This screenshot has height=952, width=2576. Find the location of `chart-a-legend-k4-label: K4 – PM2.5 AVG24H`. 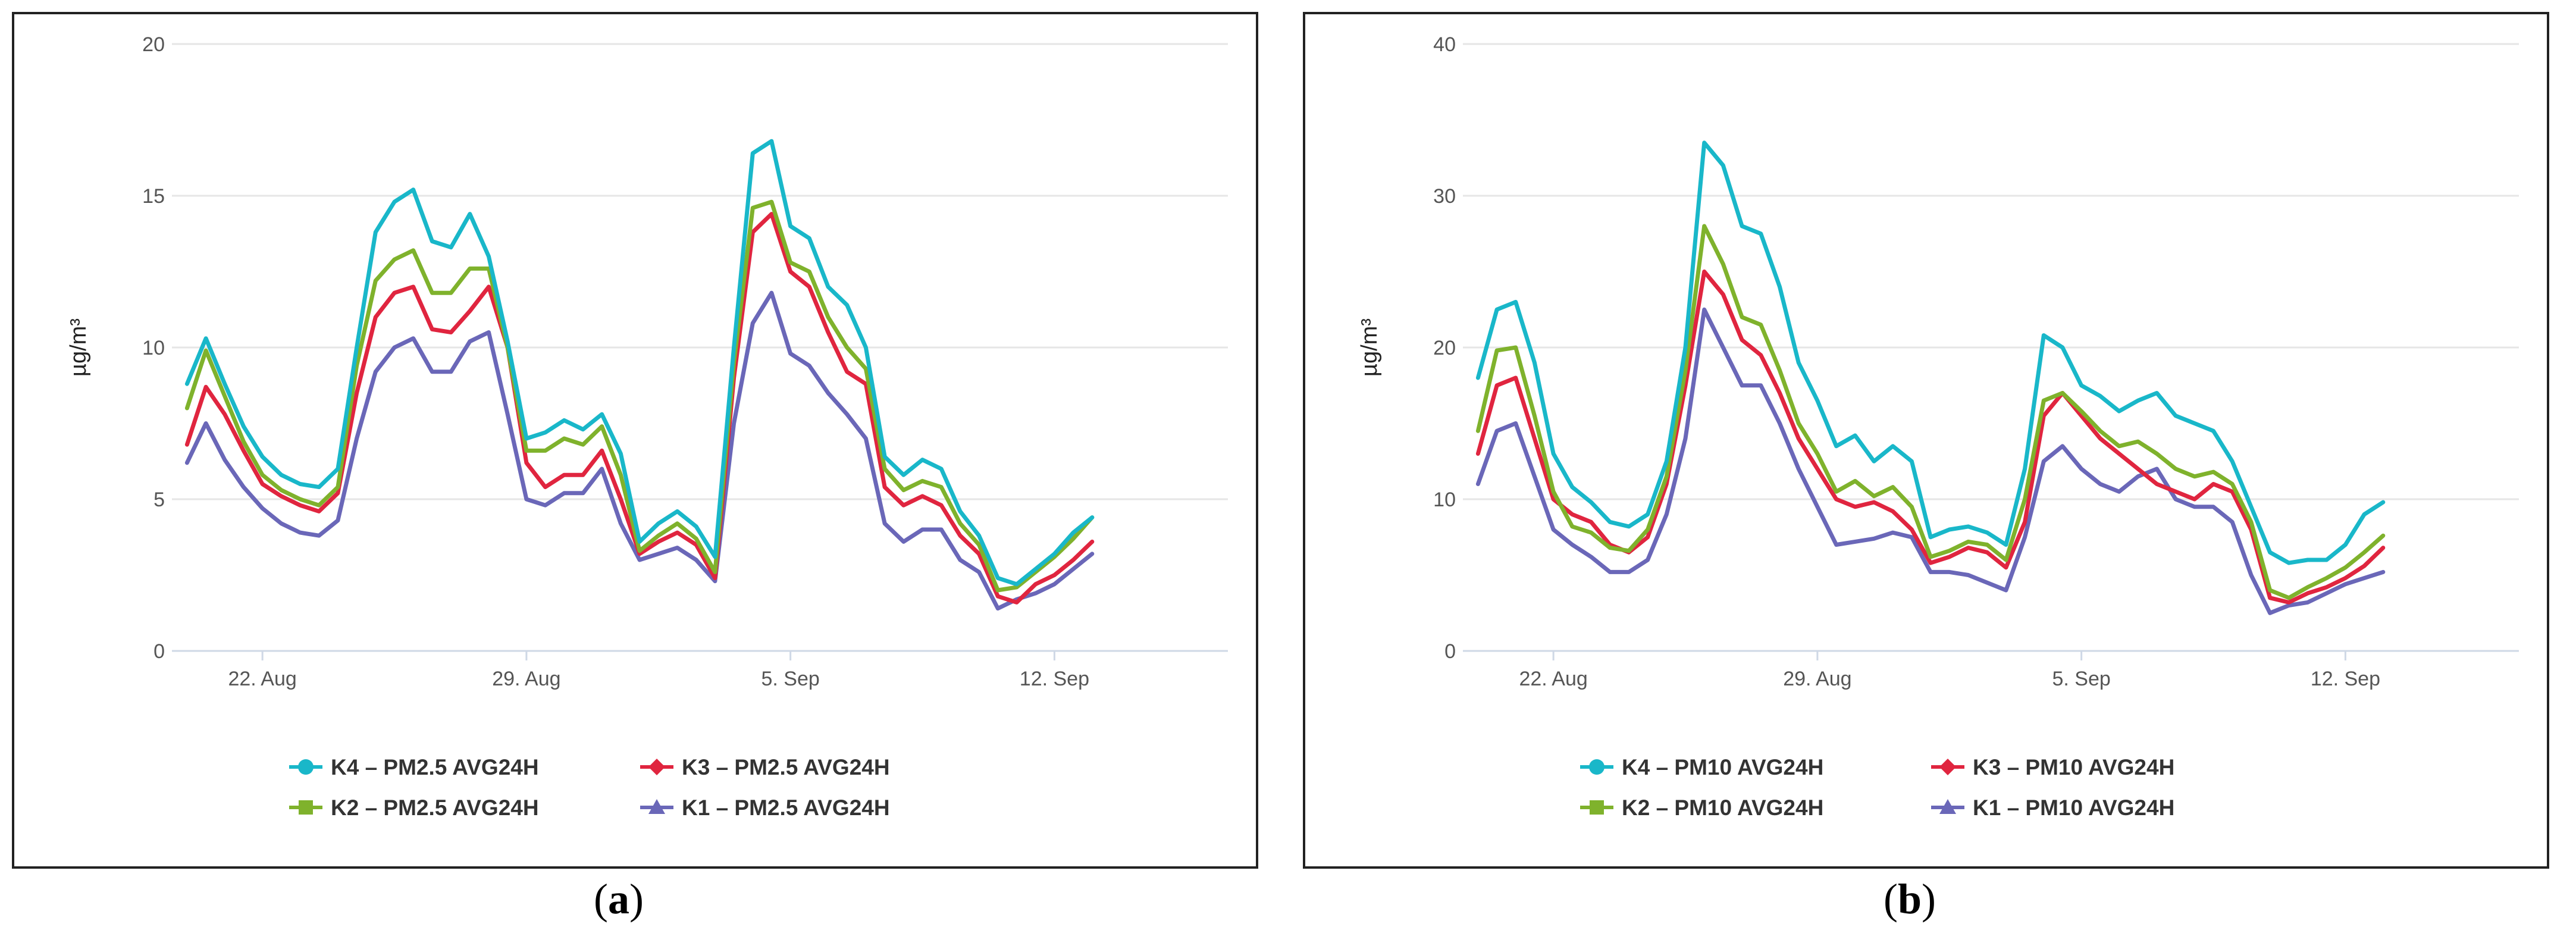

chart-a-legend-k4-label: K4 – PM2.5 AVG24H is located at coordinates (435, 767).